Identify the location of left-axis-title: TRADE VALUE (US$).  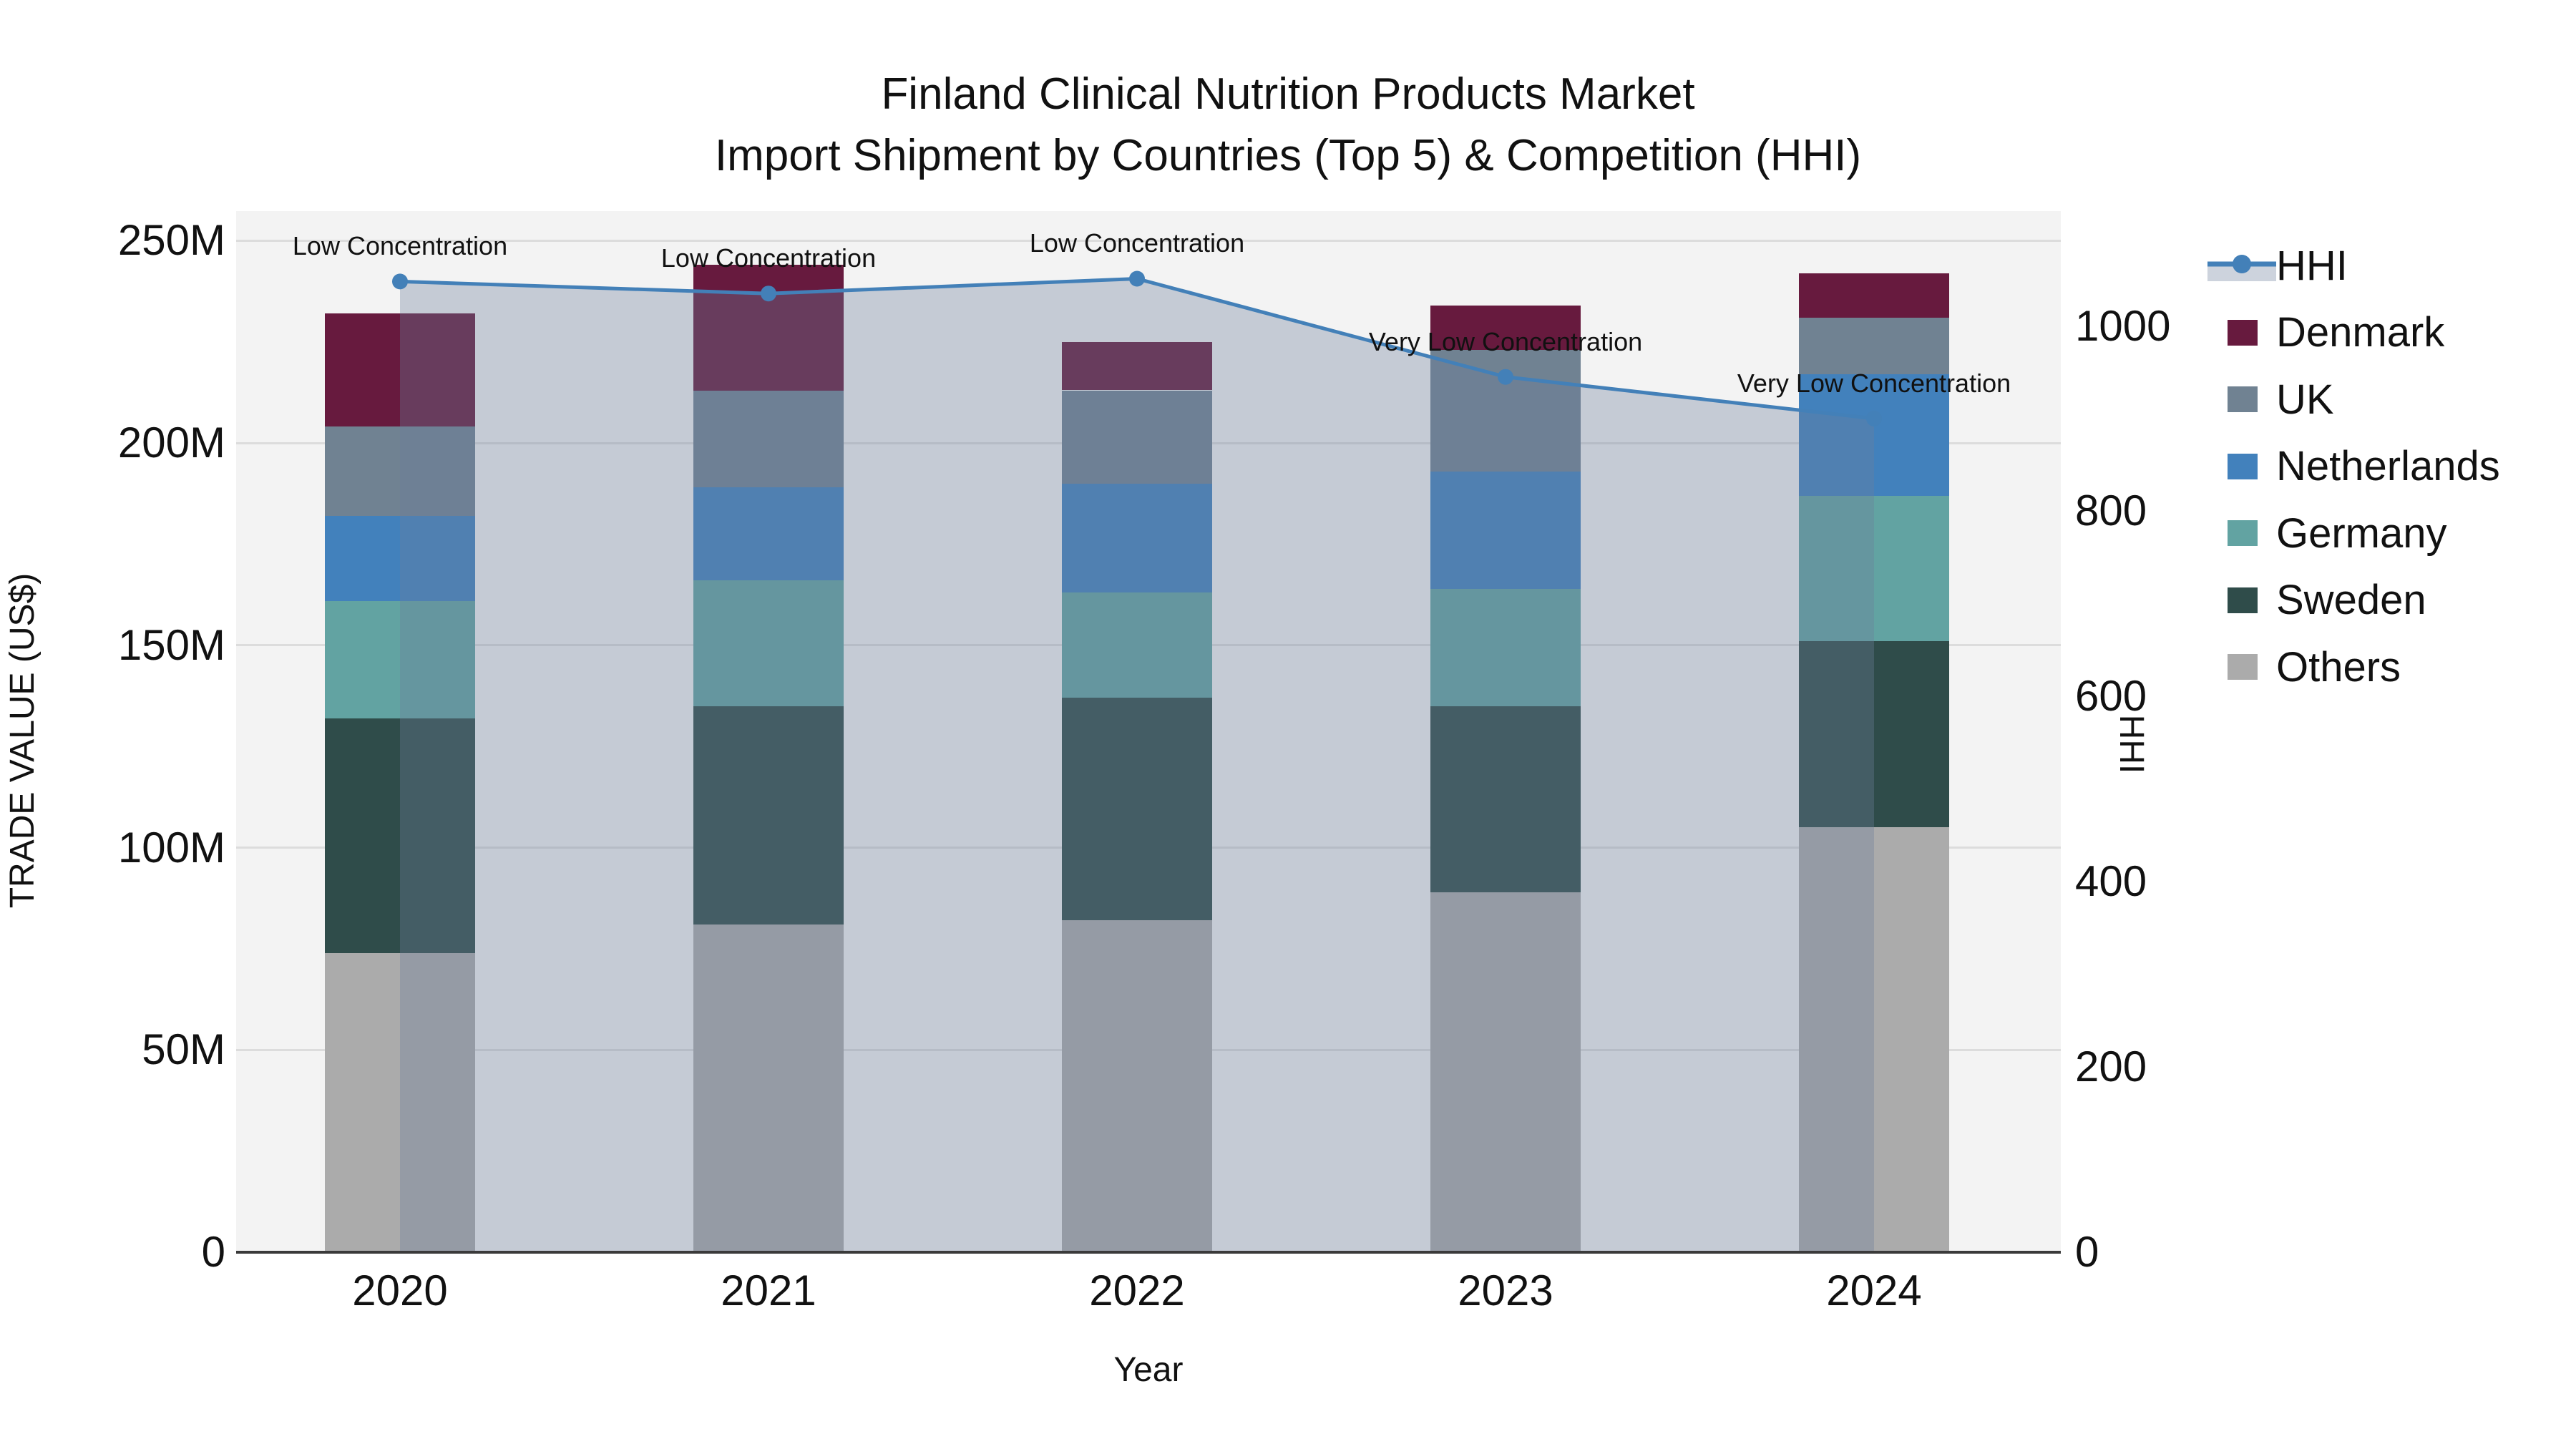
(23, 740).